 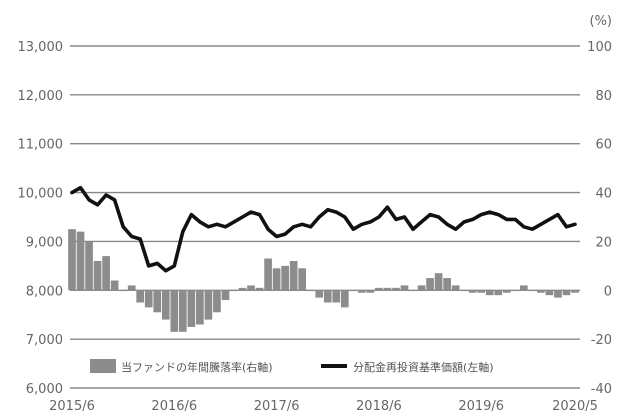 What do you see at coordinates (599, 47) in the screenshot?
I see `right-tick-label: 100` at bounding box center [599, 47].